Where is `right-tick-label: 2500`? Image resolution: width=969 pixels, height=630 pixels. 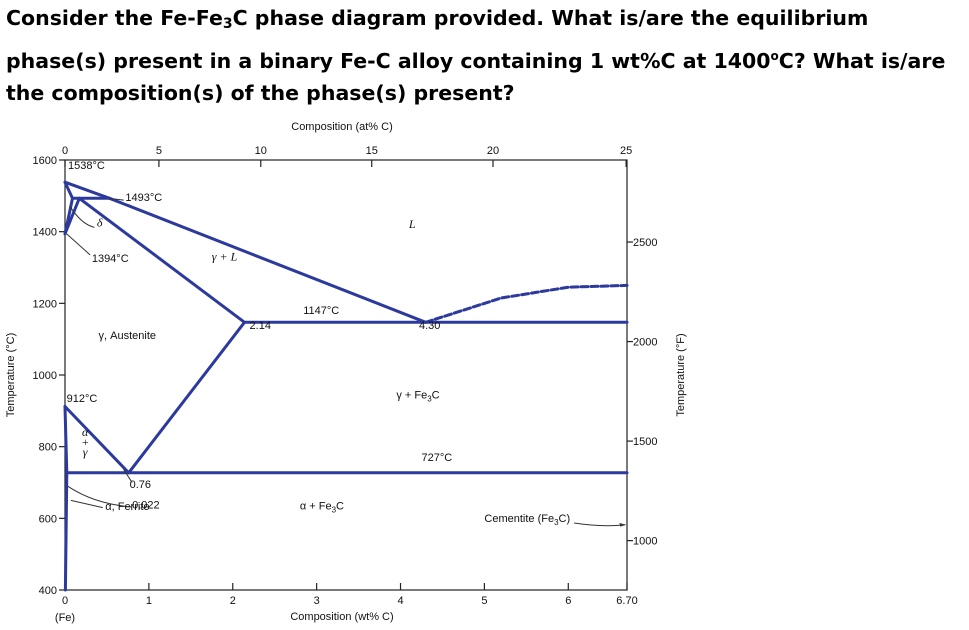
right-tick-label: 2500 is located at coordinates (645, 243).